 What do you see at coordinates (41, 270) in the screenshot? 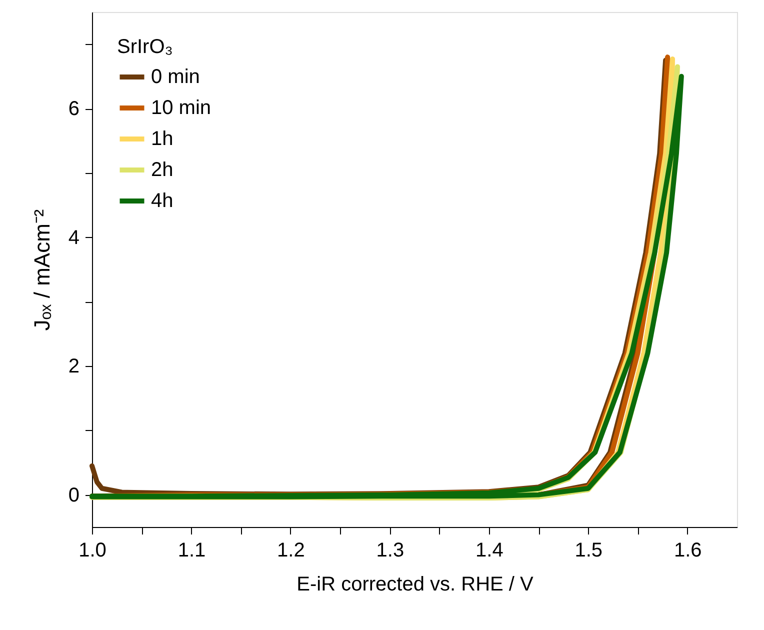
I see `y-axis-title: Jₒₓ / mAcm⁻²` at bounding box center [41, 270].